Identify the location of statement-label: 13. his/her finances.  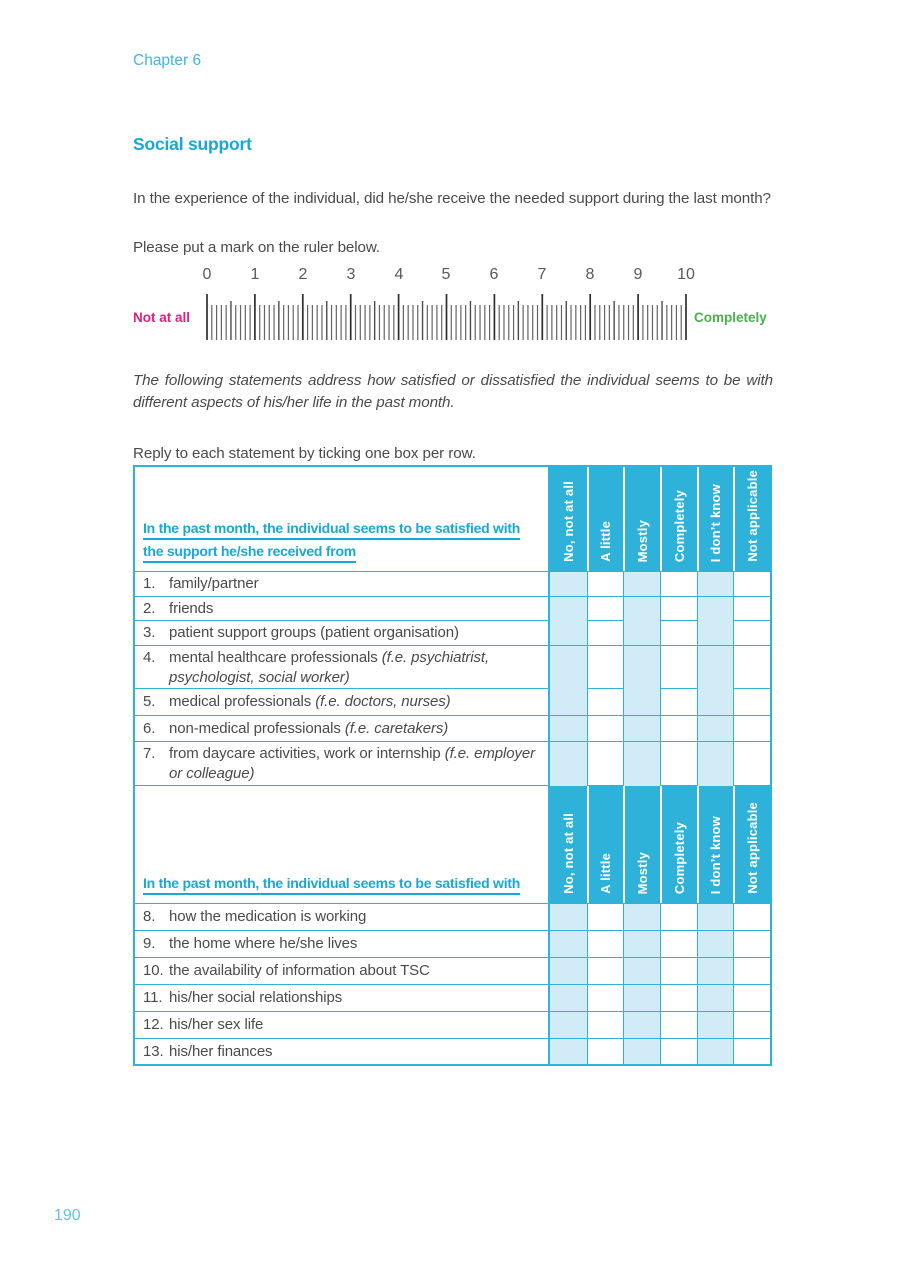
(342, 1051).